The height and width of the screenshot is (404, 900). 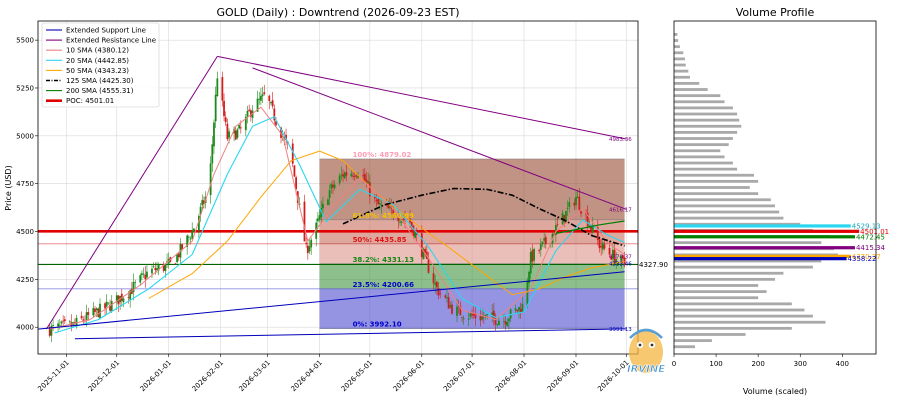 What do you see at coordinates (653, 265) in the screenshot?
I see `last-price-label: 4327.90` at bounding box center [653, 265].